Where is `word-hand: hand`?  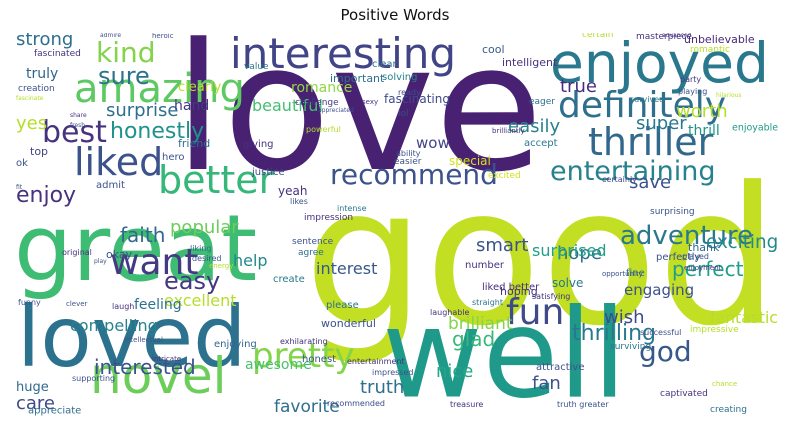 word-hand: hand is located at coordinates (192, 106).